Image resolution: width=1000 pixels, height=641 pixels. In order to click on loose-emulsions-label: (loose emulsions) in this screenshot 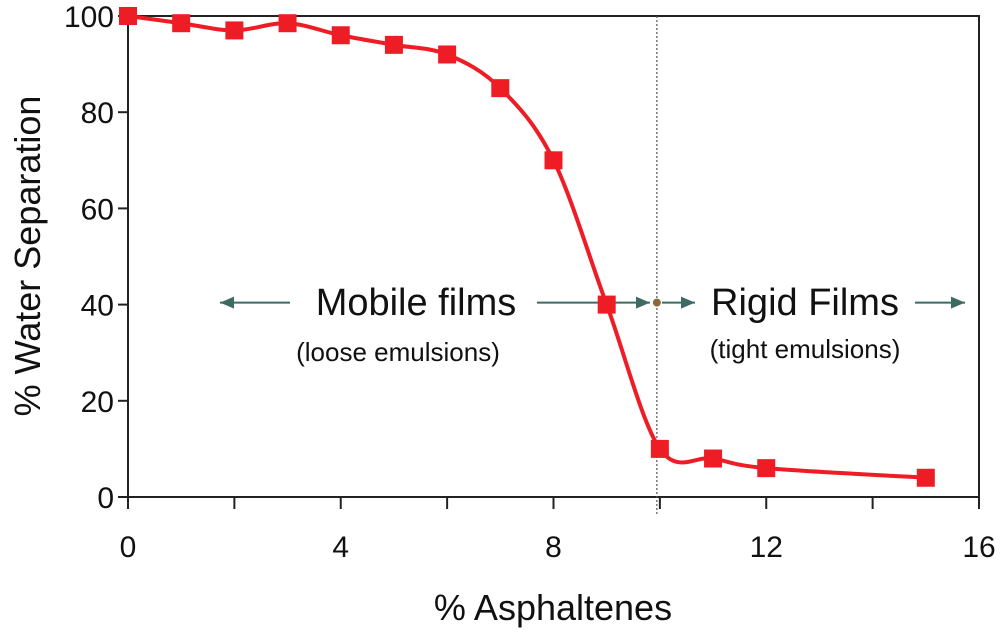, I will do `click(398, 352)`.